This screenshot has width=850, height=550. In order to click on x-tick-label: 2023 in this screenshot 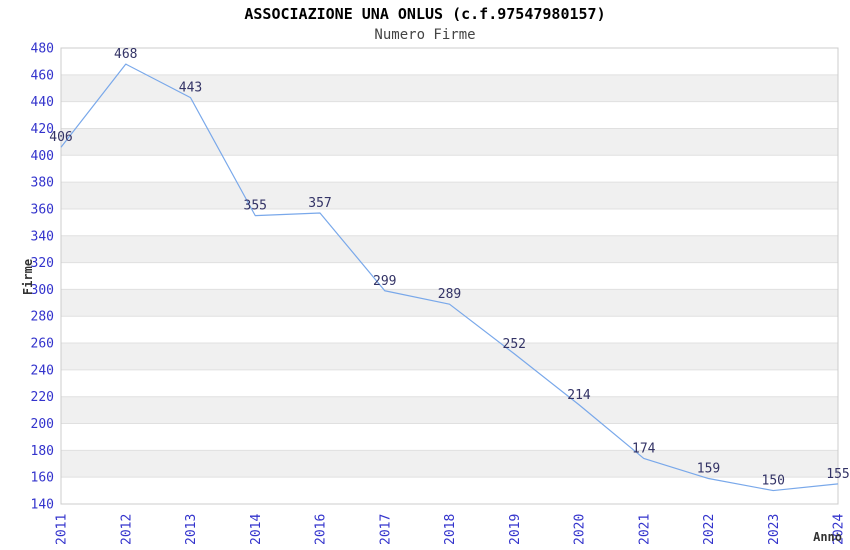, I will do `click(774, 529)`.